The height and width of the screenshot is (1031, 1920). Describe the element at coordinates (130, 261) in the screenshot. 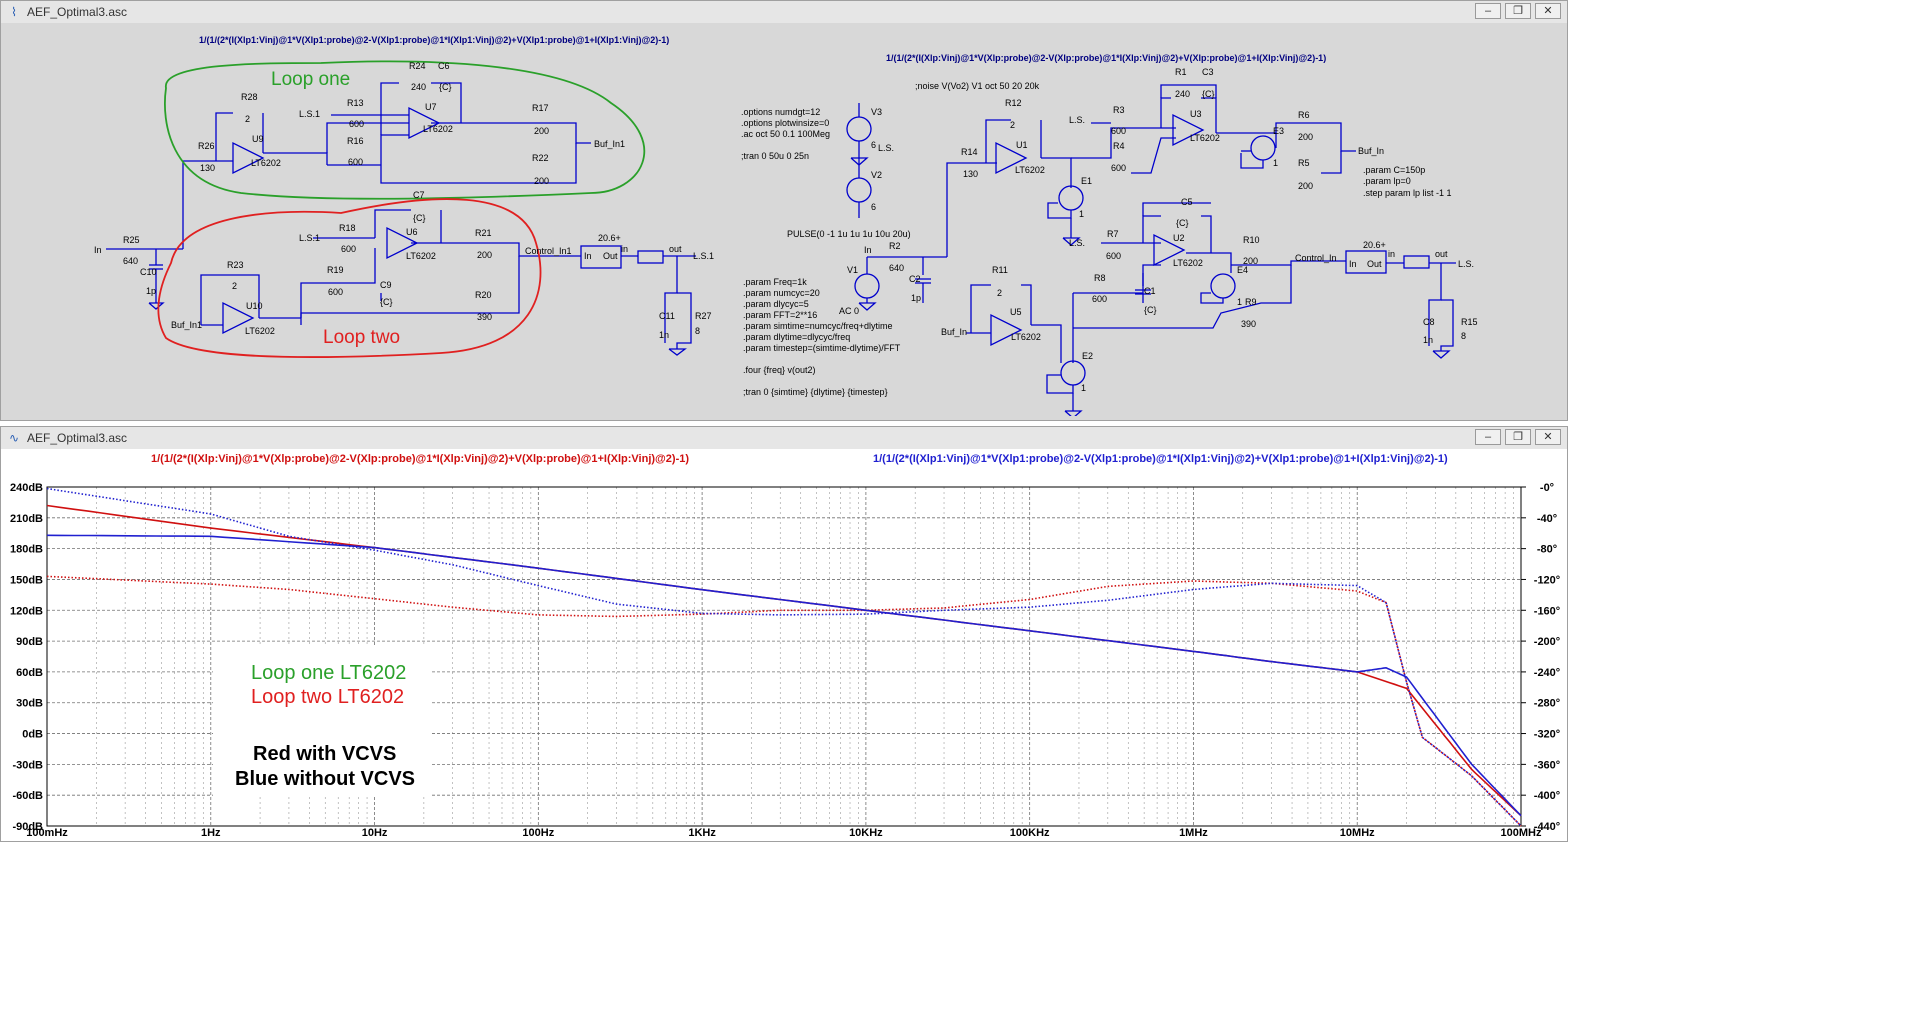

I see `label-value: 640` at that location.